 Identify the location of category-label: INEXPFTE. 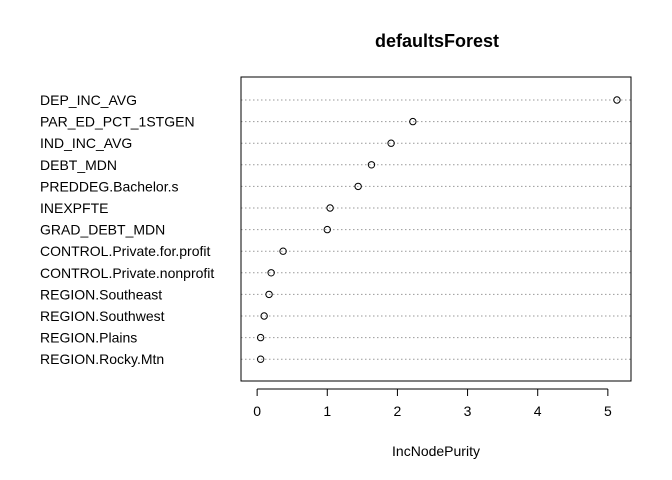
(74, 208).